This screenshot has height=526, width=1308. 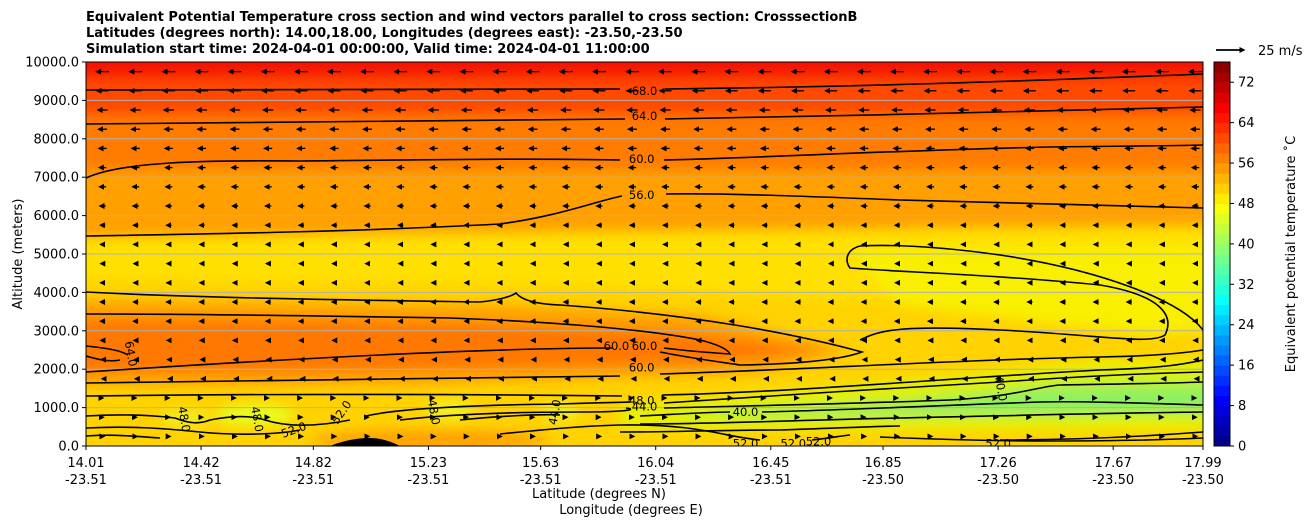 I want to click on quiver-key: 25 m/s, so click(x=1259, y=51).